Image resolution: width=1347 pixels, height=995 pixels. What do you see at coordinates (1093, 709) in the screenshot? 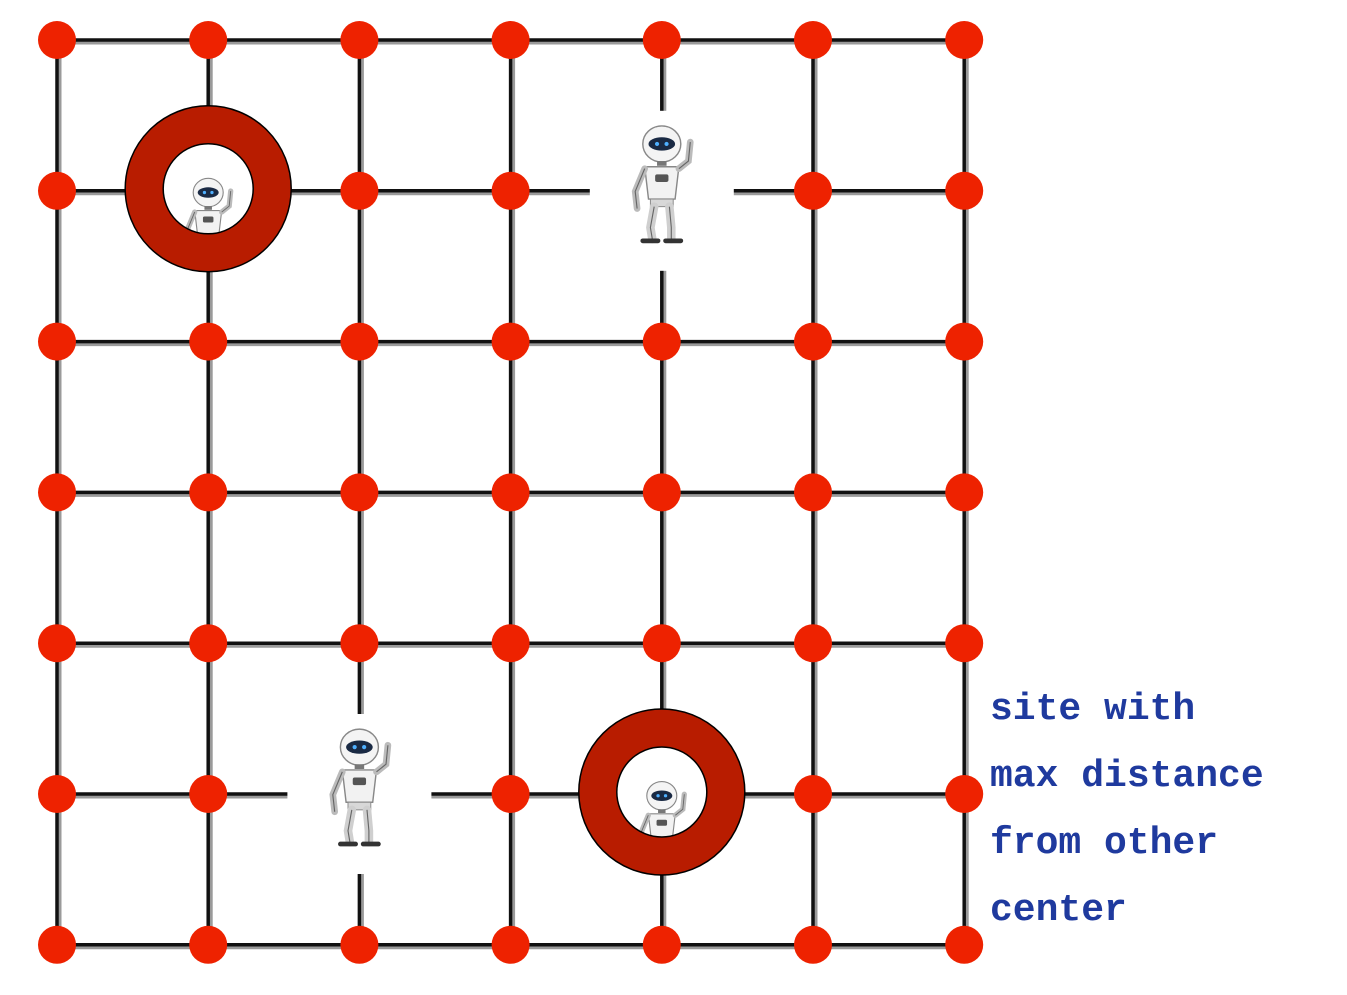
I see `caption-line-1: site with` at bounding box center [1093, 709].